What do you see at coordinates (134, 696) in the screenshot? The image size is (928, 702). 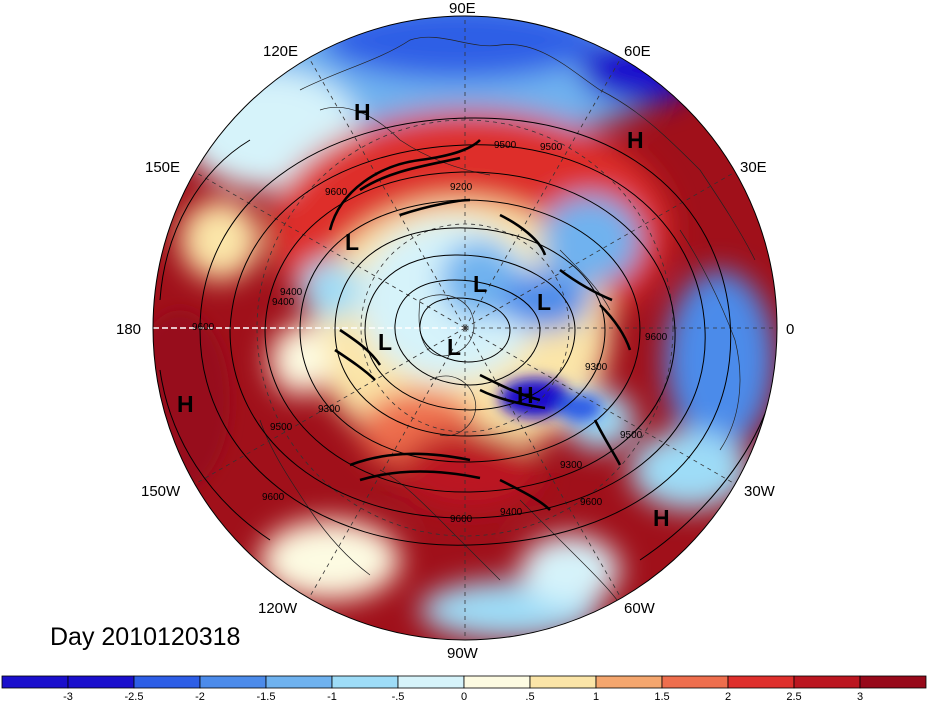 I see `colorbar-tick-label: -2.5` at bounding box center [134, 696].